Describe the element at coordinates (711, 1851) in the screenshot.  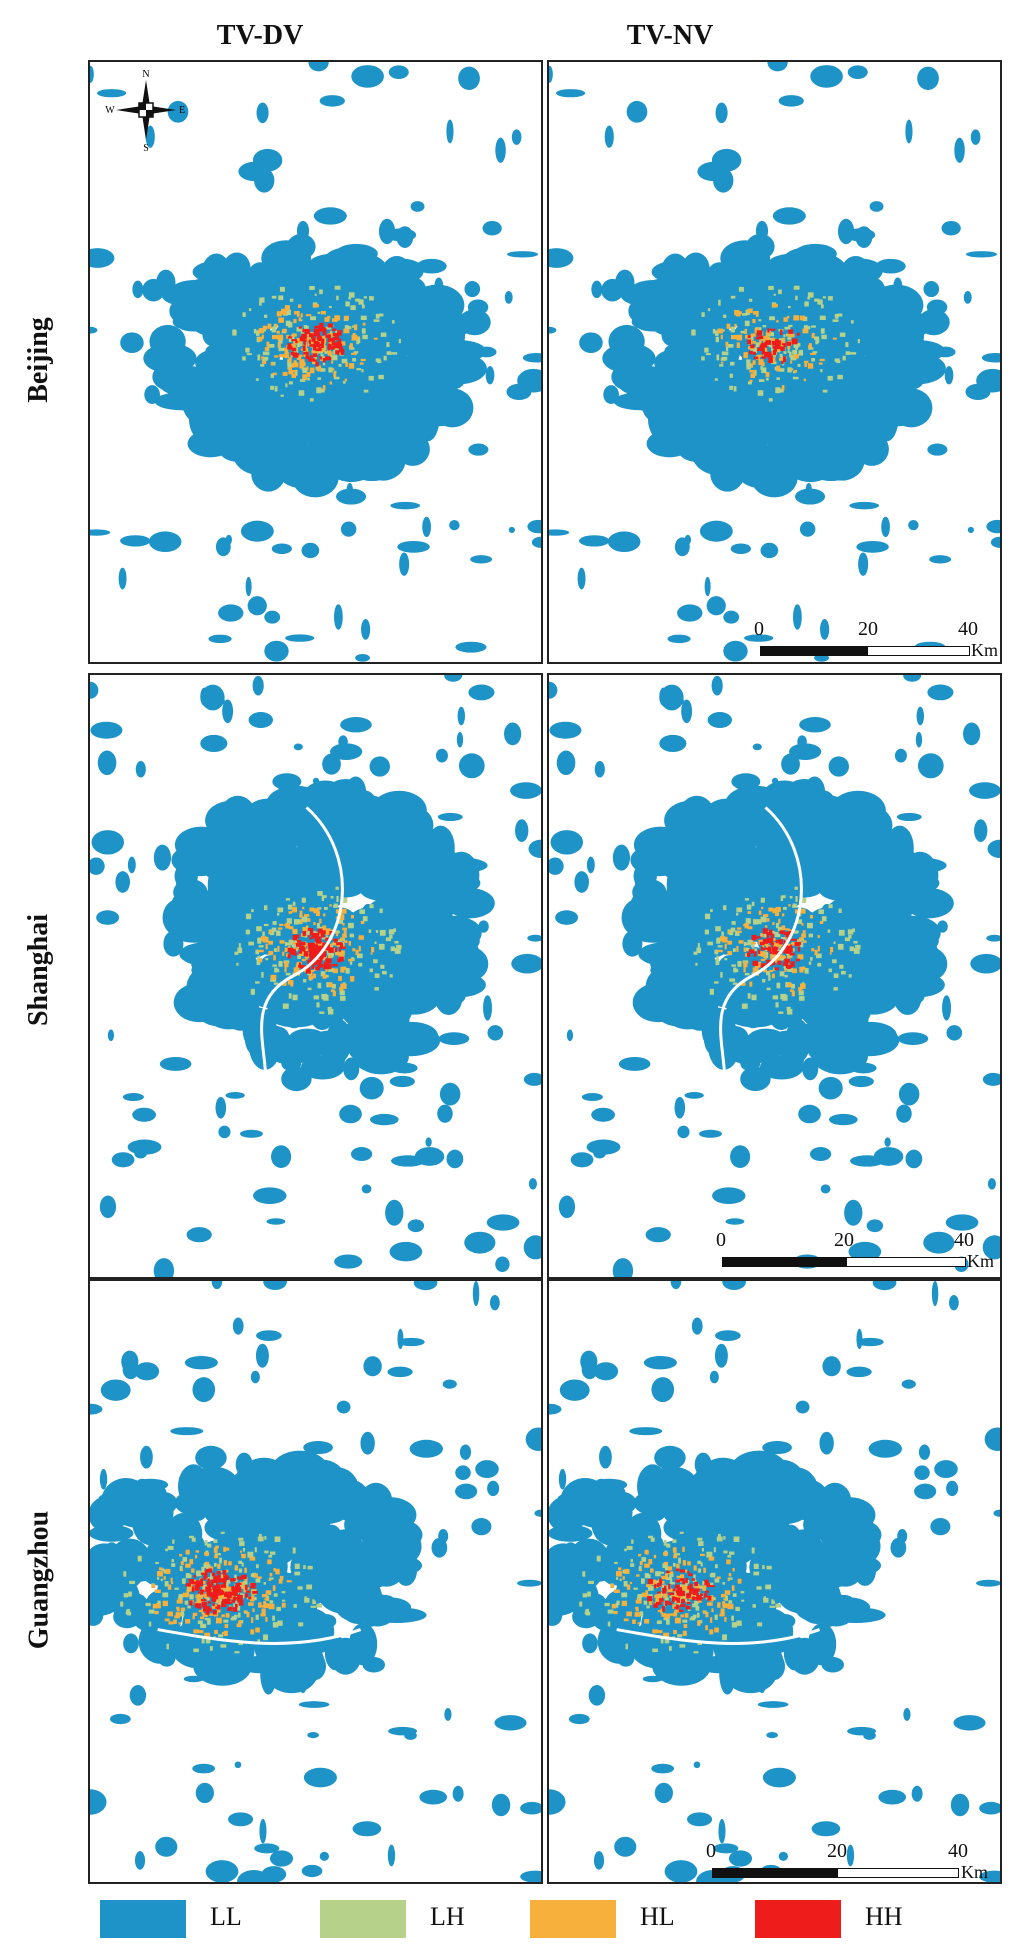
I see `scale-tick-0: 0` at that location.